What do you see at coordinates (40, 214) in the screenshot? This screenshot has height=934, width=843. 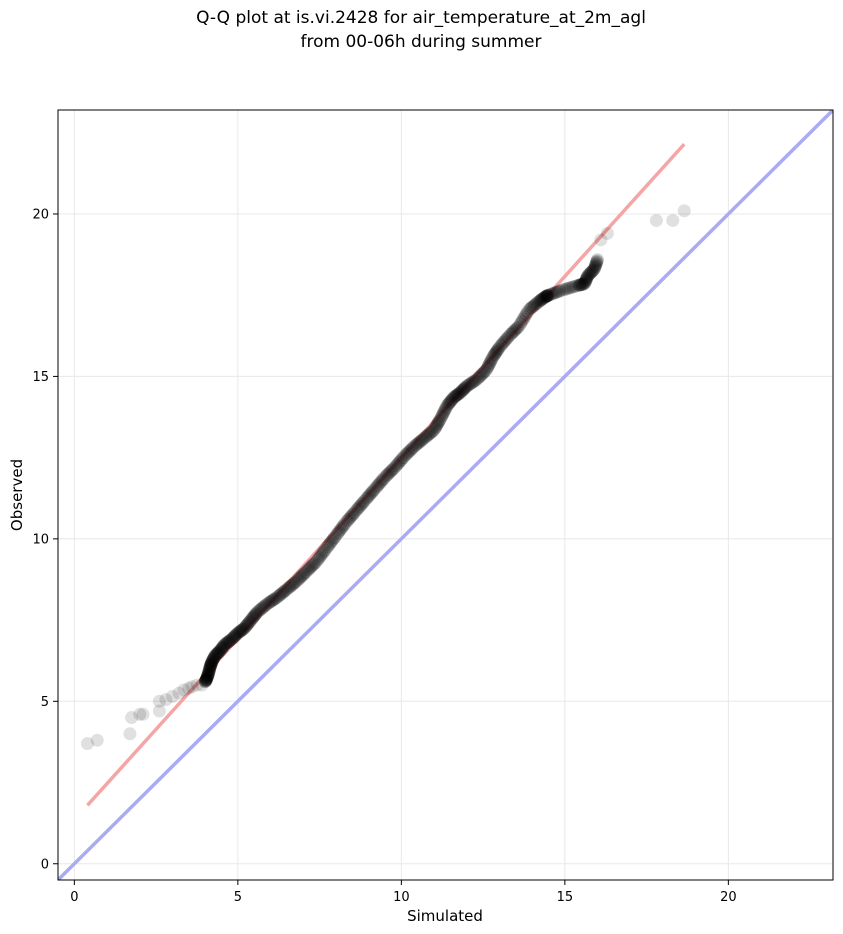 I see `y-tick-label: 20` at bounding box center [40, 214].